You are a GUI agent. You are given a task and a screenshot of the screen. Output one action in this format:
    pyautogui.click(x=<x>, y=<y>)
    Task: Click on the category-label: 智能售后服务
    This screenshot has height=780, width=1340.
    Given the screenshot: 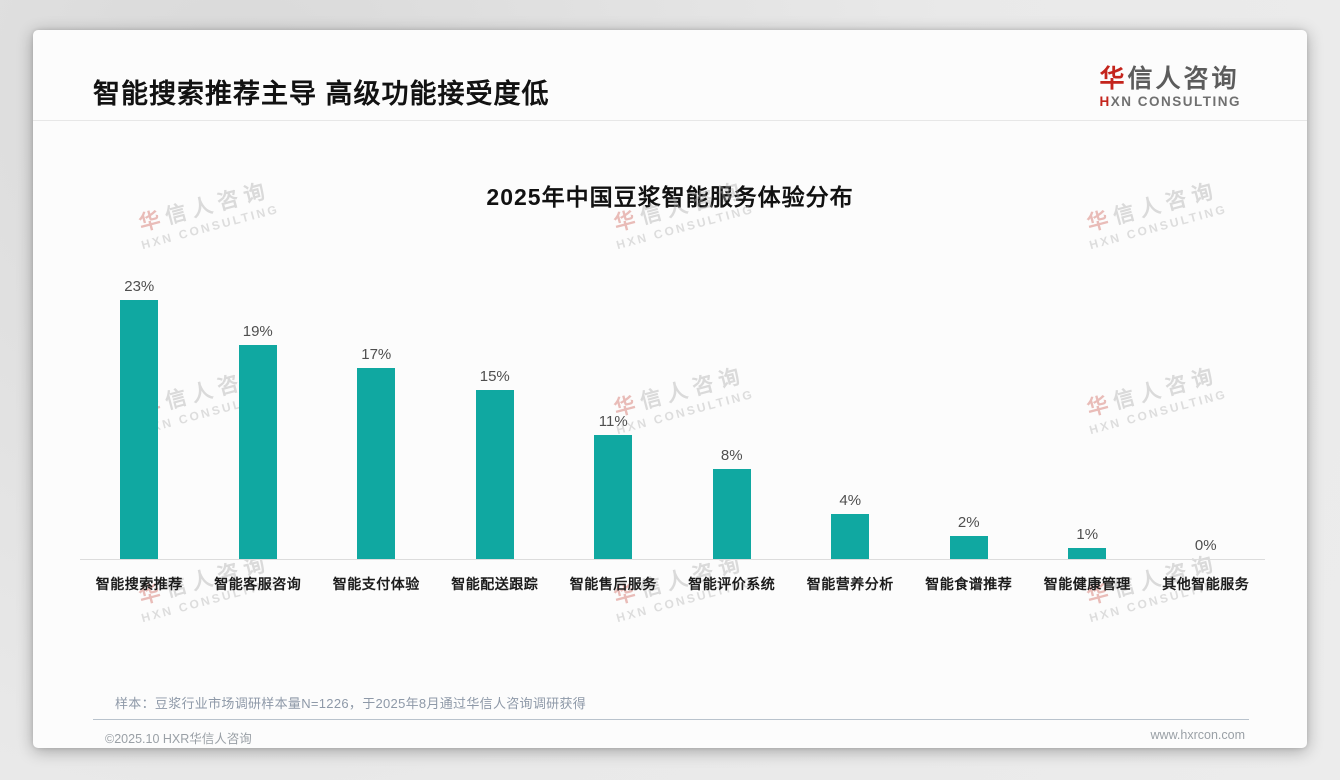 What is the action you would take?
    pyautogui.click(x=613, y=584)
    